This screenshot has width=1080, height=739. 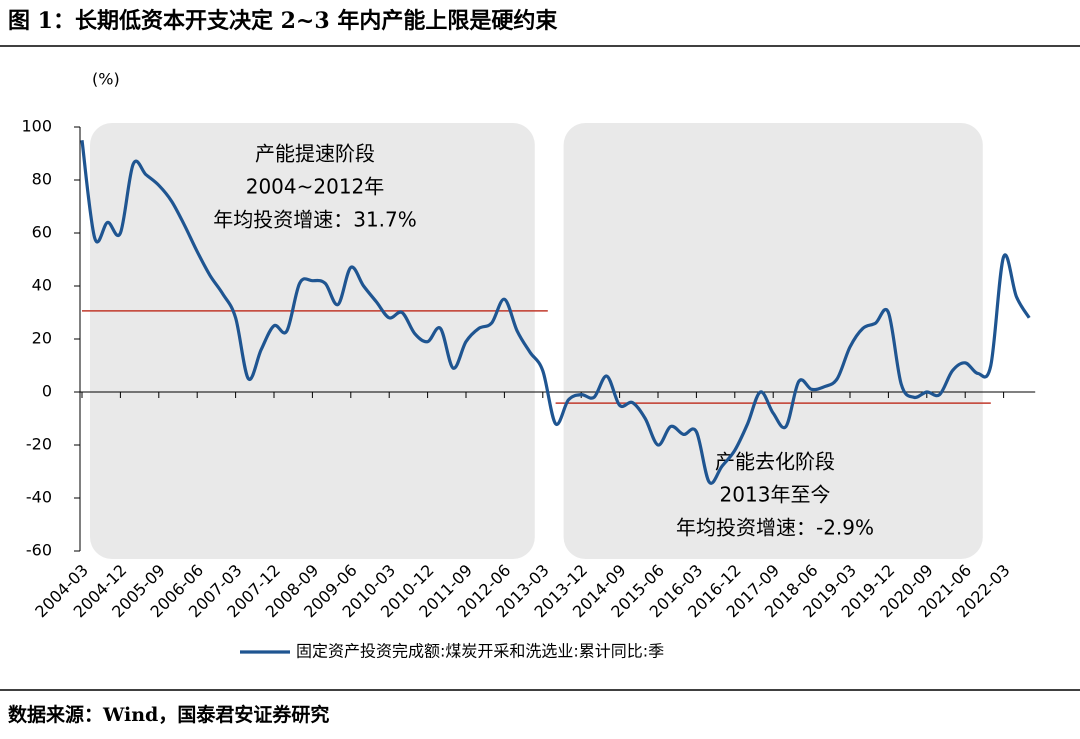 What do you see at coordinates (42, 179) in the screenshot?
I see `y-tick-label: 80` at bounding box center [42, 179].